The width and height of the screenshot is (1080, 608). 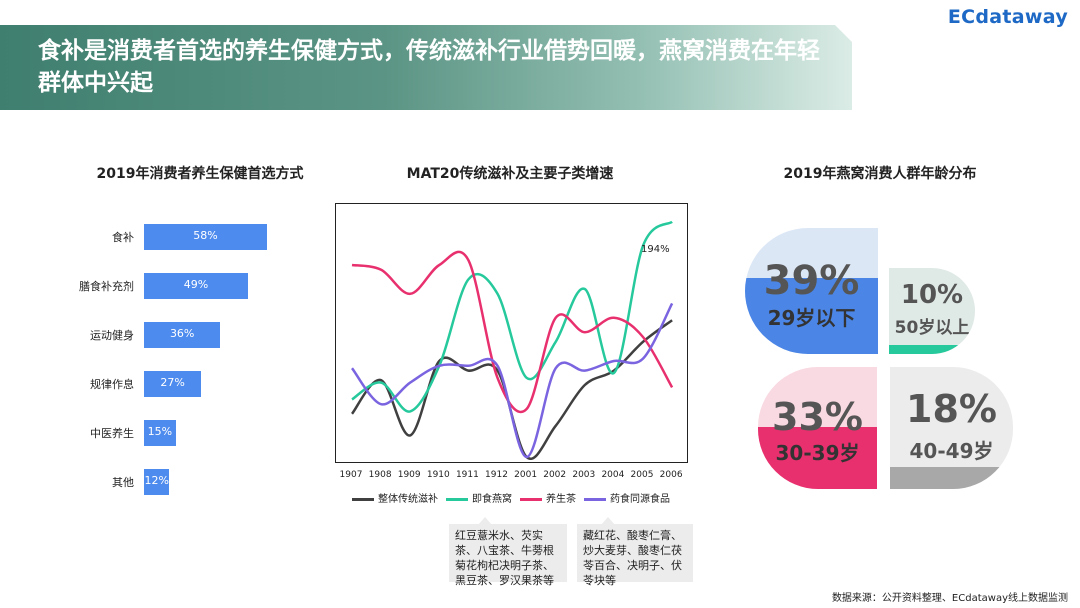 I want to click on age-group-label: 29岁以下, so click(x=811, y=318).